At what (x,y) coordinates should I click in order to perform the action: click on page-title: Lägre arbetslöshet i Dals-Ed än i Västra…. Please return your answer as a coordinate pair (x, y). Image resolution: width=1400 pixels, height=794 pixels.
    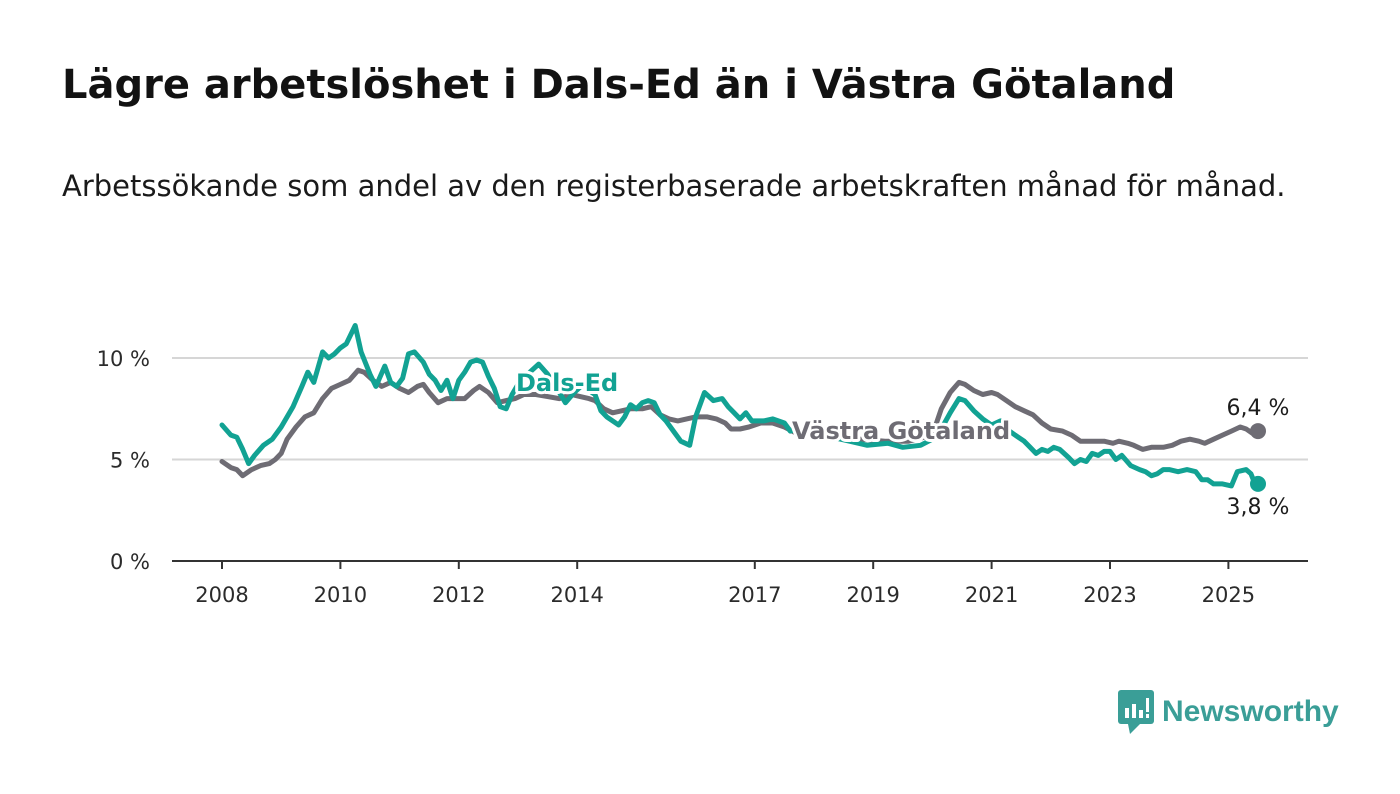
    Looking at the image, I should click on (619, 85).